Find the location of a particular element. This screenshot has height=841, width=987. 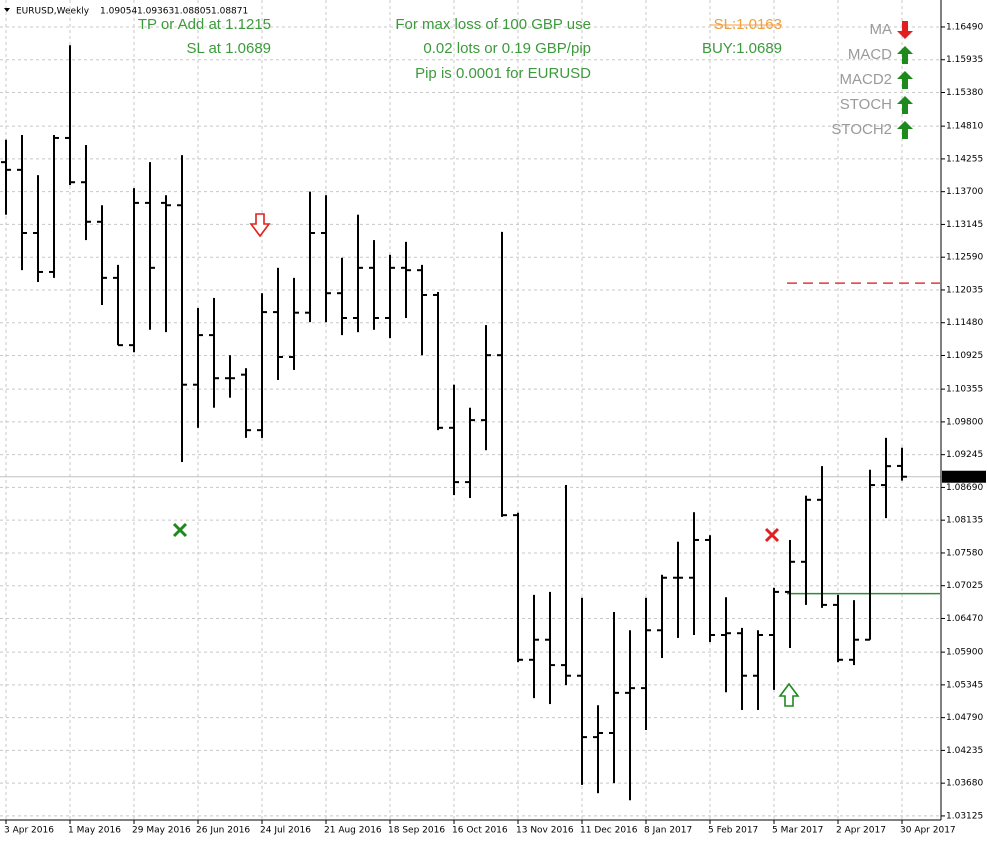

y-tick-label: 1.03125 is located at coordinates (964, 816).